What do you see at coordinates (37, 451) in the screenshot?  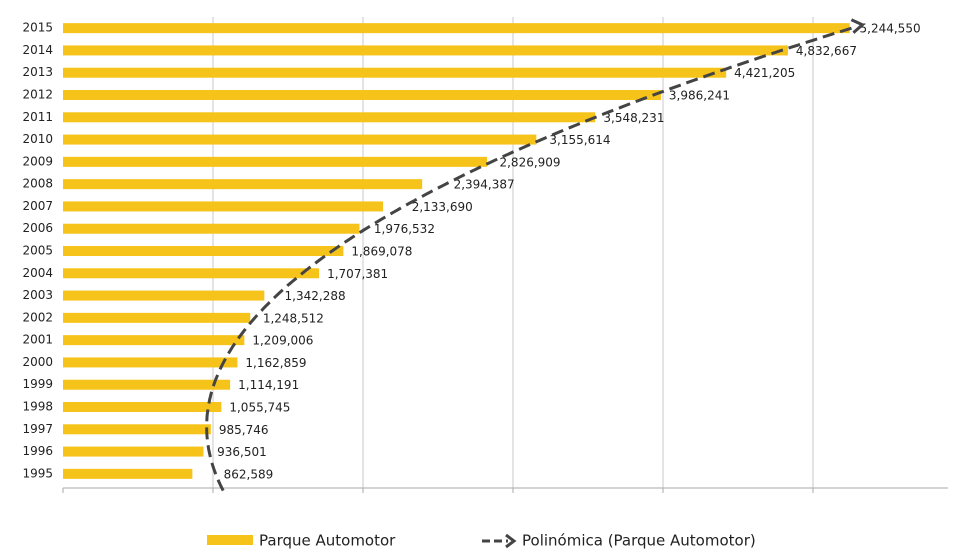 I see `y-tick-label: 1996` at bounding box center [37, 451].